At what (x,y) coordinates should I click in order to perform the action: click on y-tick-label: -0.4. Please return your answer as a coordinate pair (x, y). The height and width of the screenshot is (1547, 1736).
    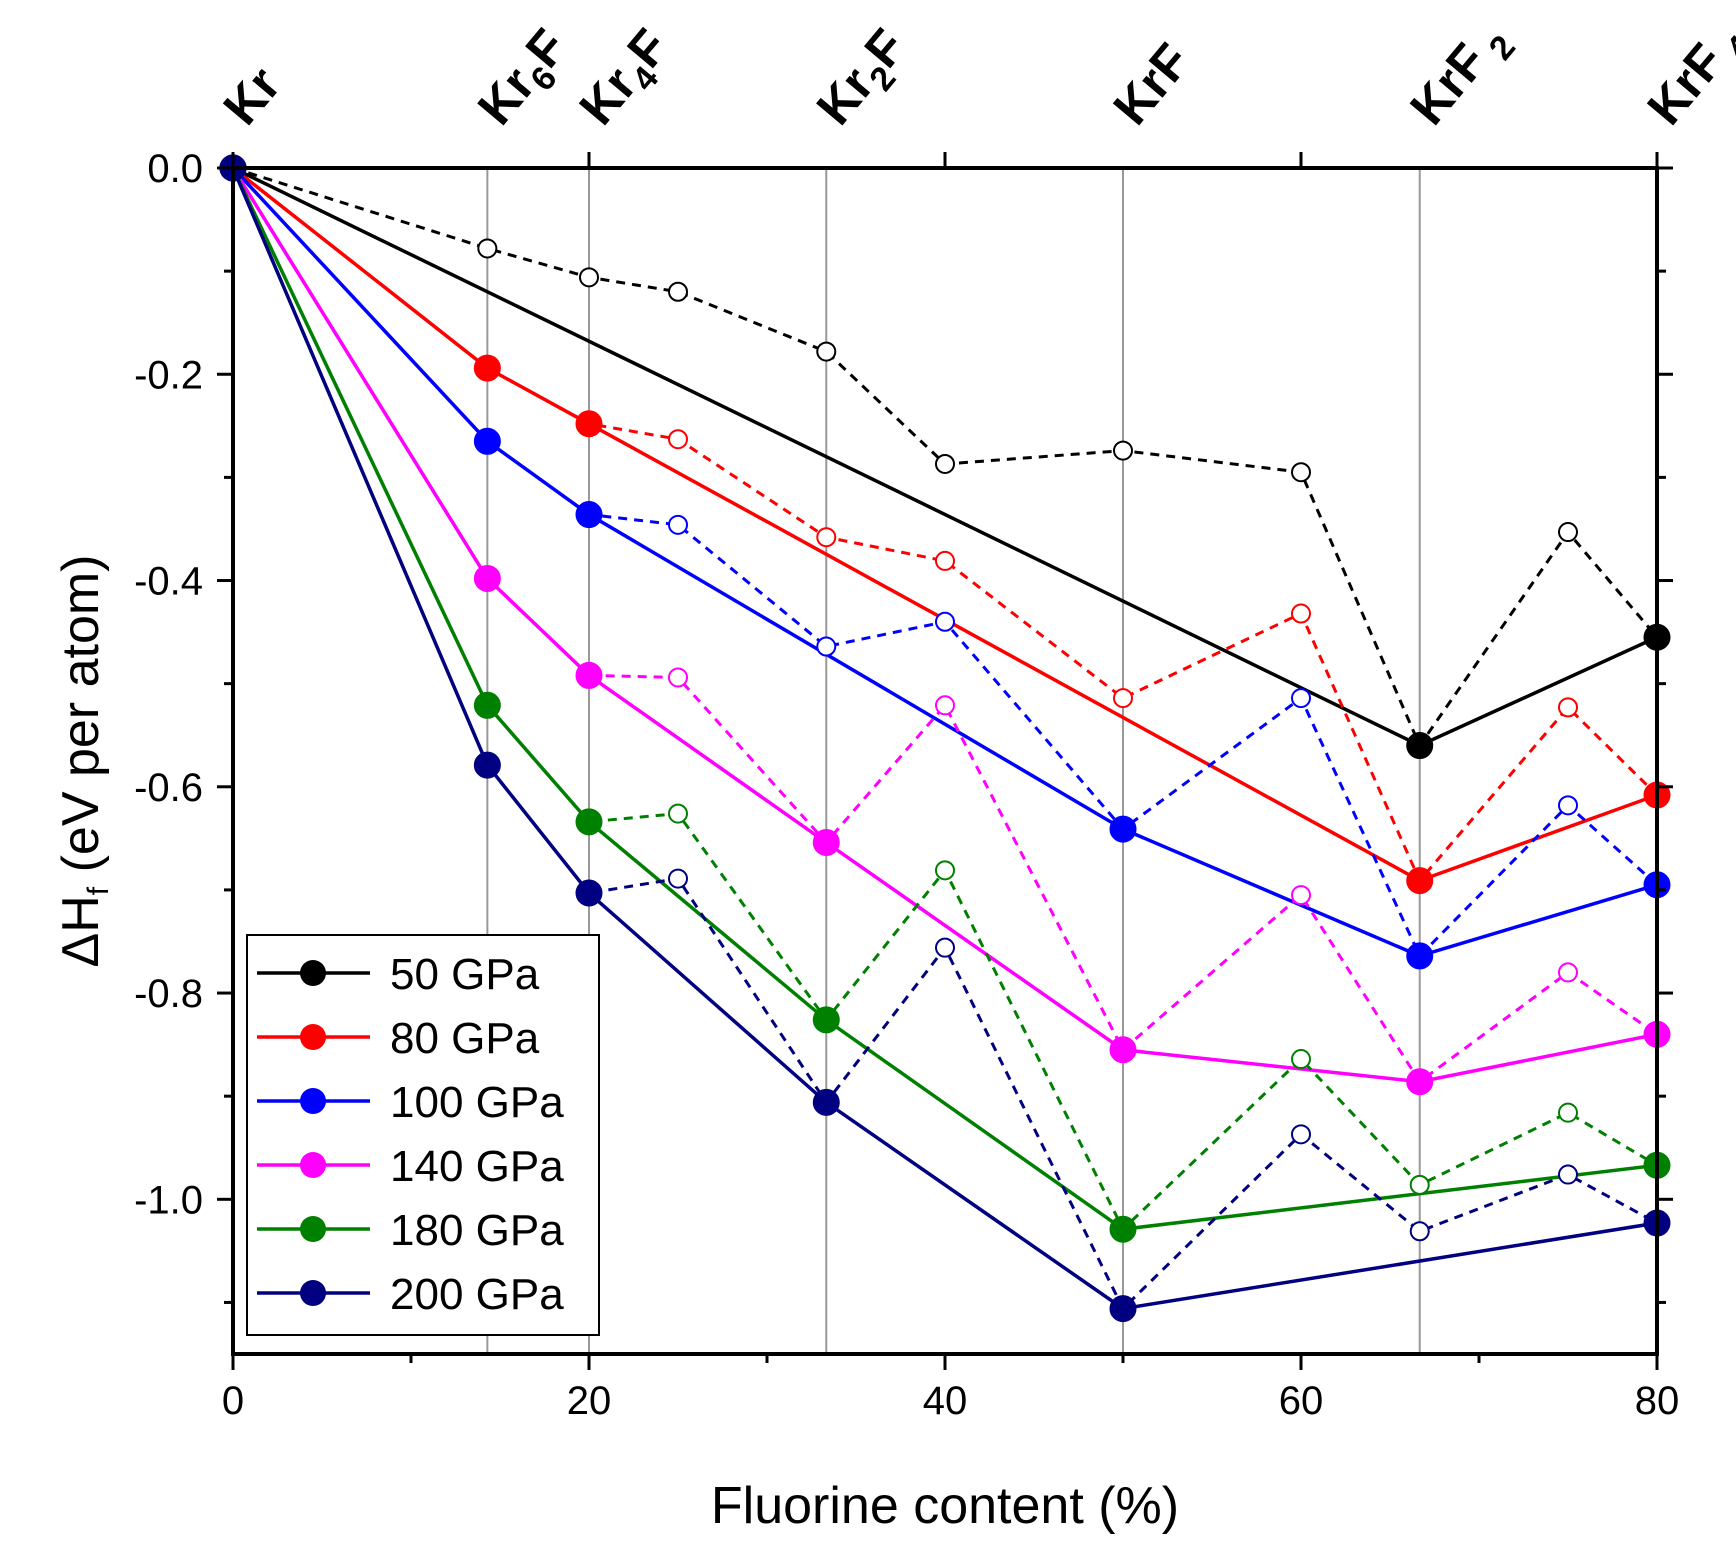
    Looking at the image, I should click on (168, 582).